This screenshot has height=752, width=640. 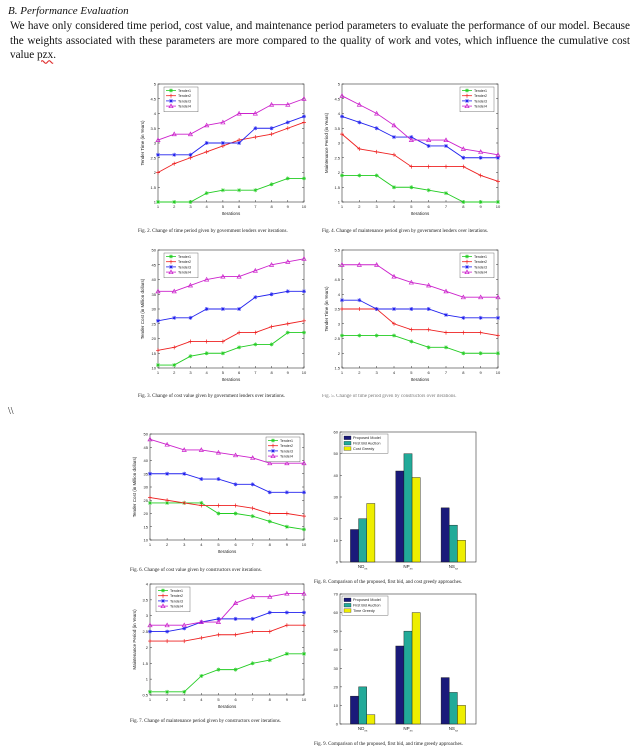 I want to click on x-tick-subscript: xx, so click(x=412, y=731).